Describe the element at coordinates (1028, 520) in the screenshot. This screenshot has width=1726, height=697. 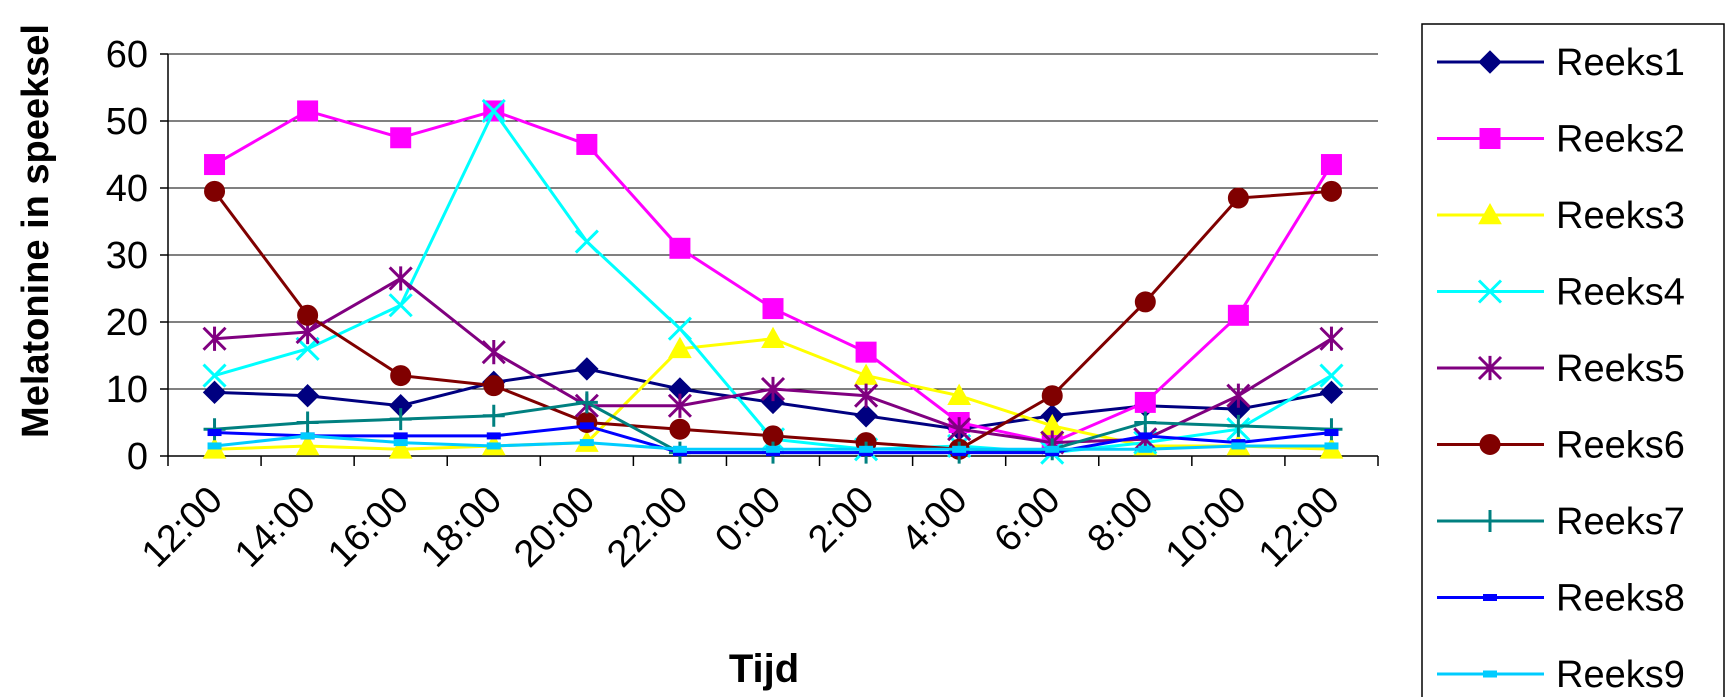
I see `x-tick-label: 6:00` at that location.